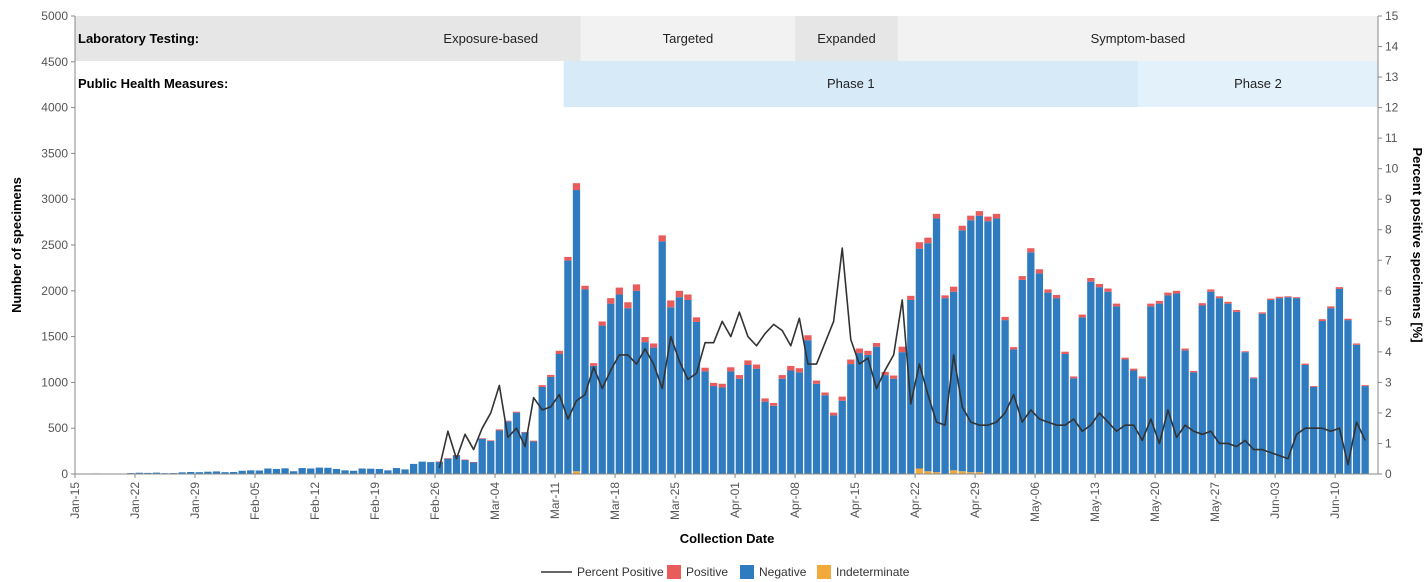  I want to click on y2-tick-label-8: 8, so click(1388, 230).